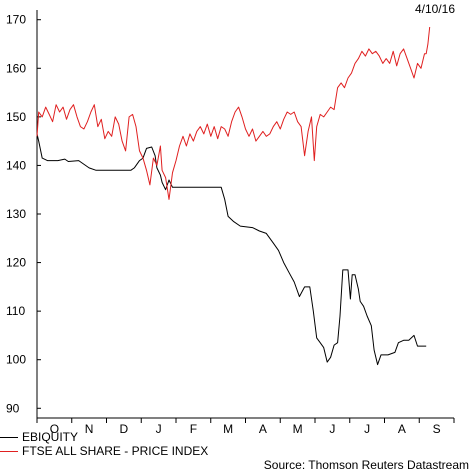 The image size is (475, 476). I want to click on date-label: 4/10/16, so click(434, 9).